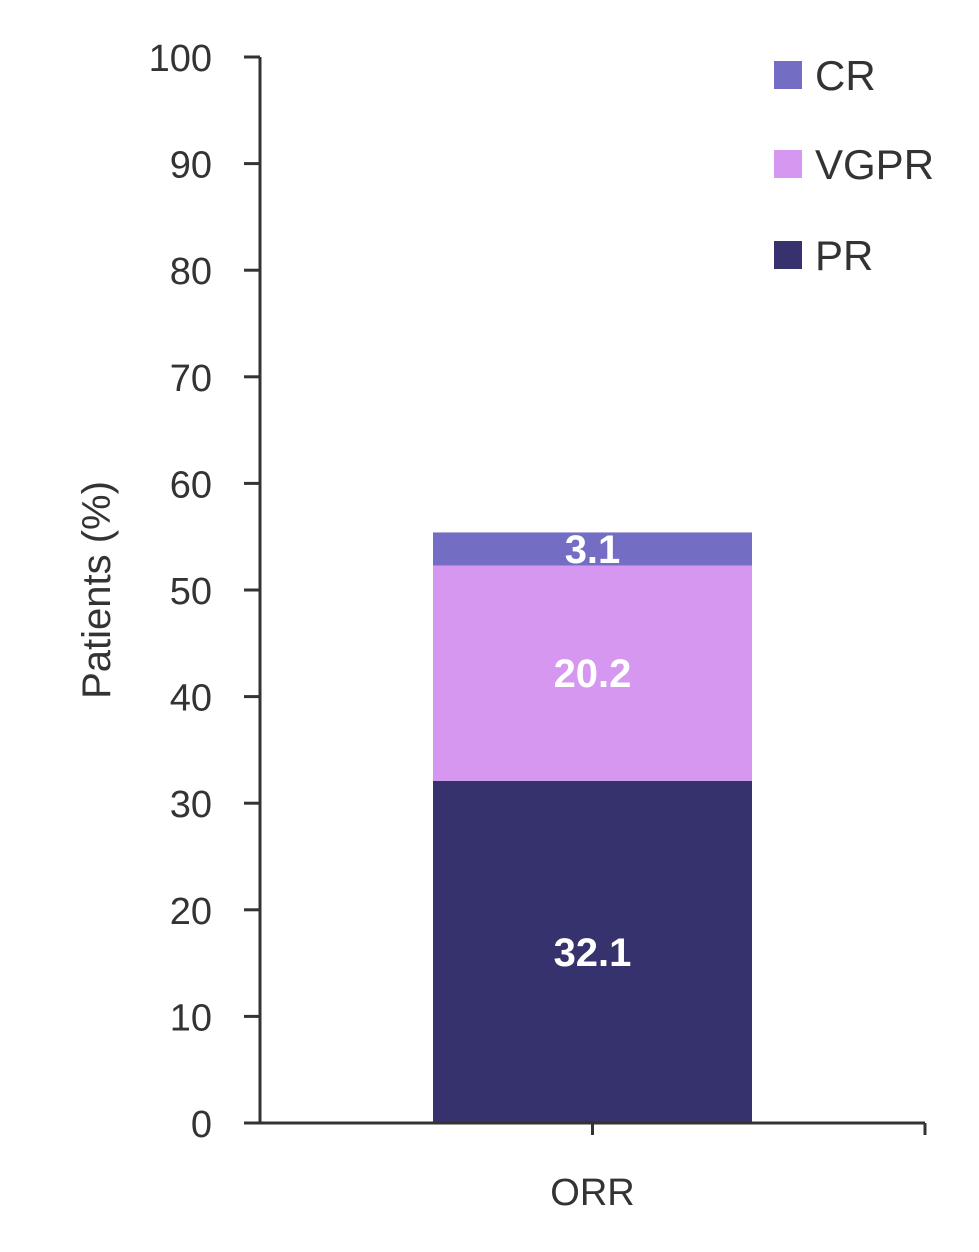 This screenshot has height=1252, width=979. Describe the element at coordinates (788, 164) in the screenshot. I see `legend-swatch-vgpr` at that location.